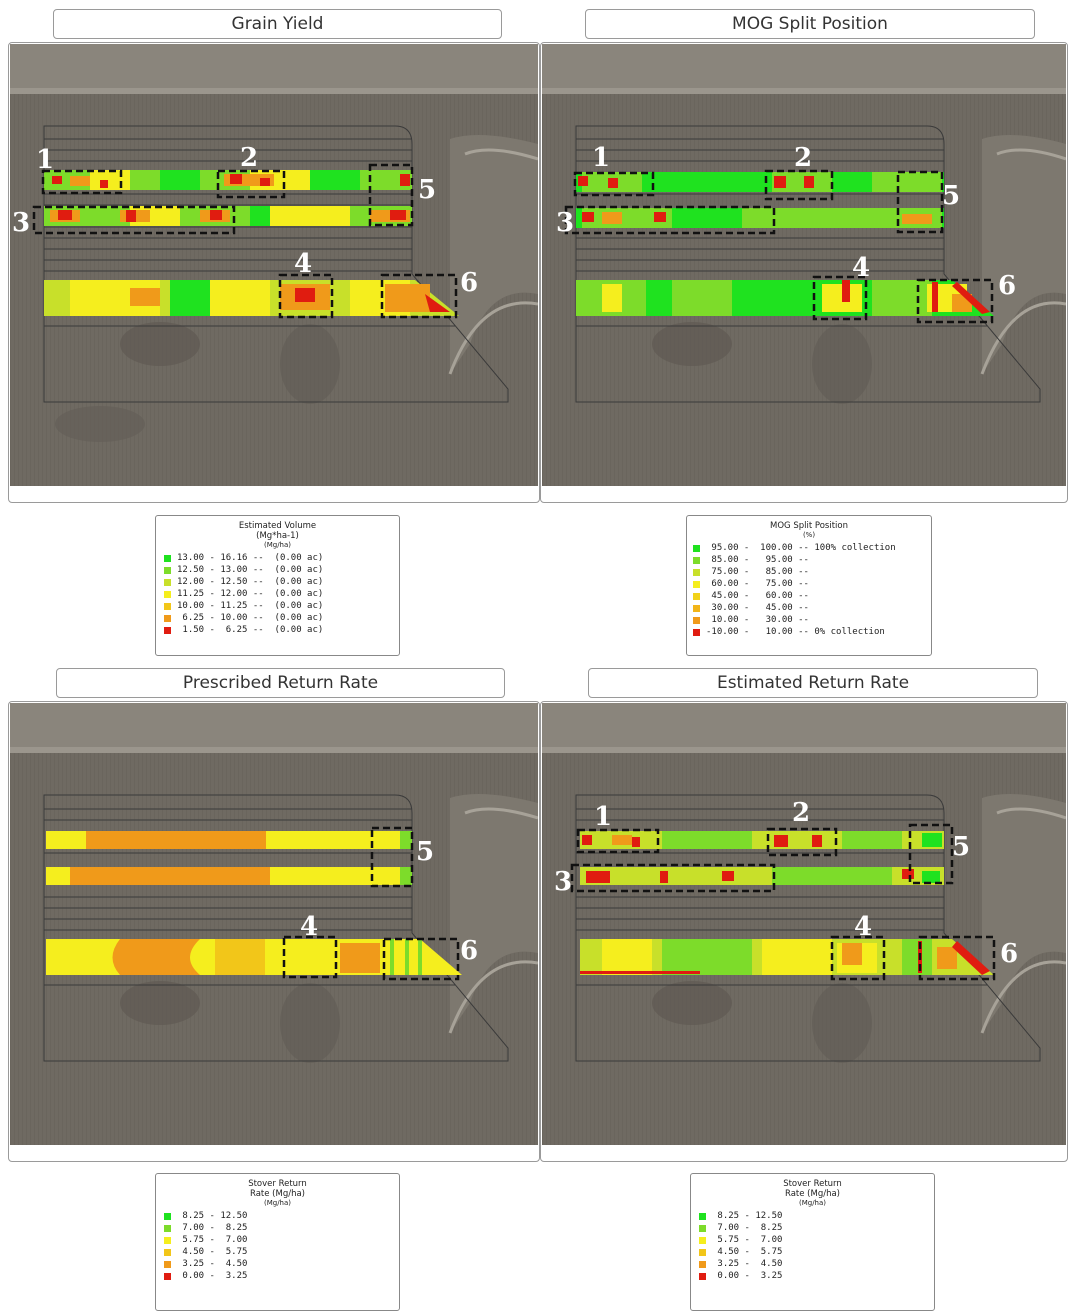 The image size is (1068, 1313). What do you see at coordinates (277, 536) in the screenshot?
I see `legend-title-line-2: (Mg*ha-1)` at bounding box center [277, 536].